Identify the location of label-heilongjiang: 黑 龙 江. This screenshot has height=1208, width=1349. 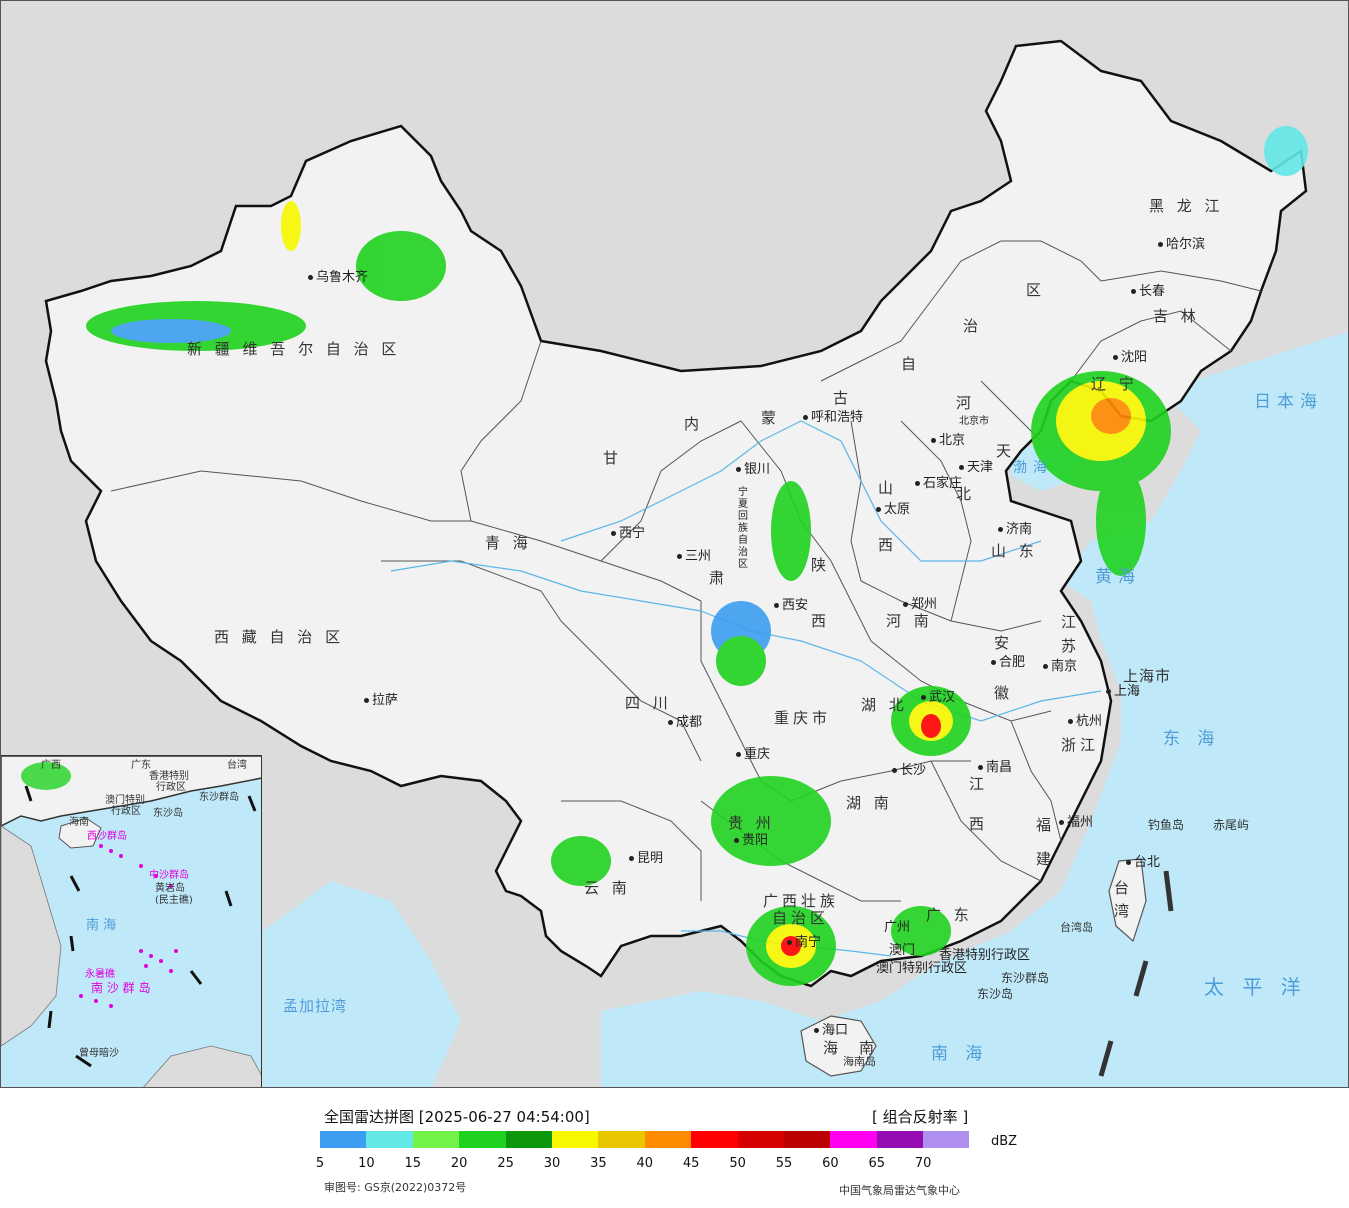
(1186, 206).